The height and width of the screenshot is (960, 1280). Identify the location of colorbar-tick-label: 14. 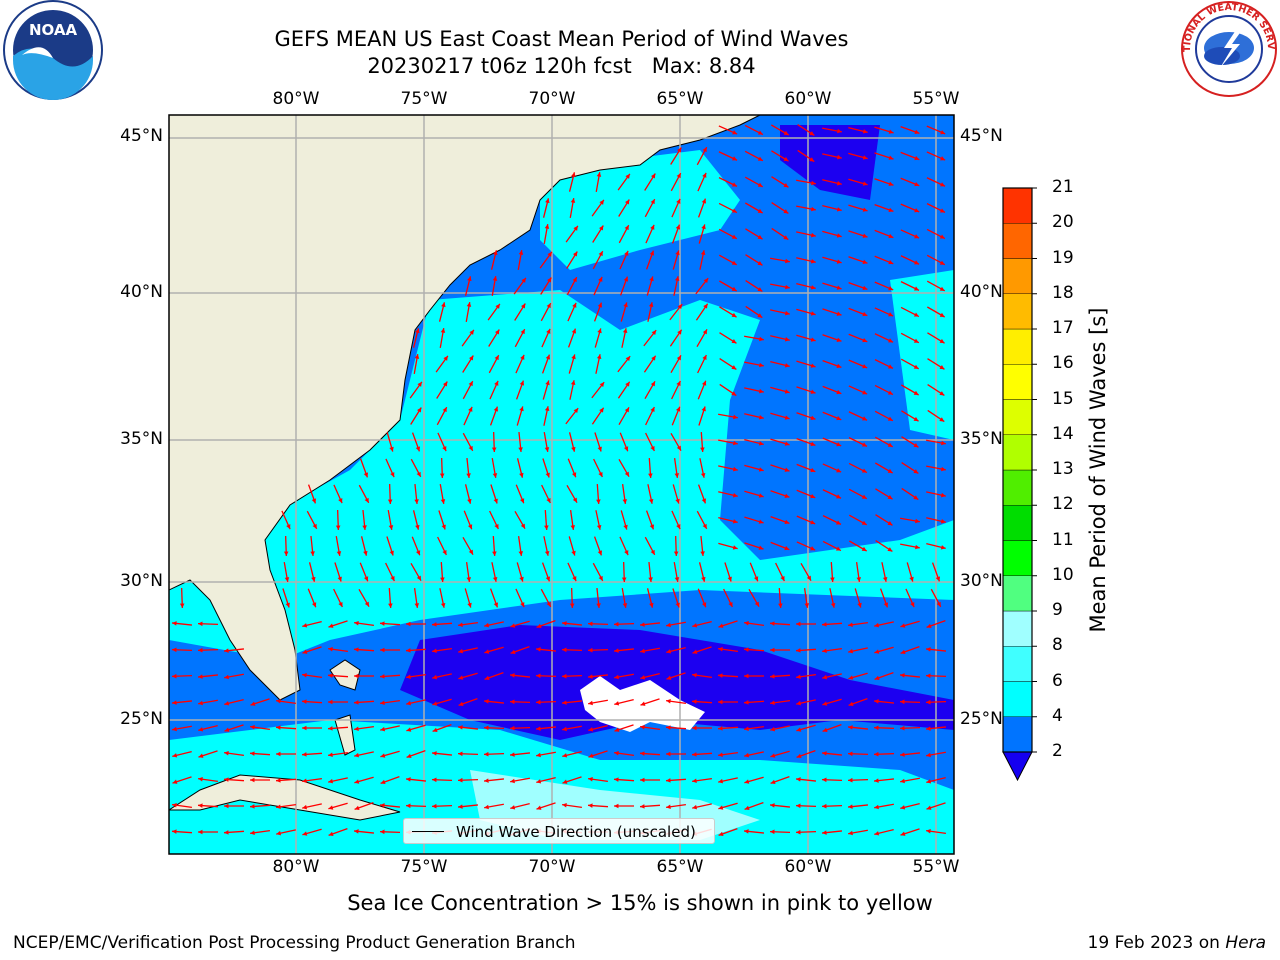
(1063, 433).